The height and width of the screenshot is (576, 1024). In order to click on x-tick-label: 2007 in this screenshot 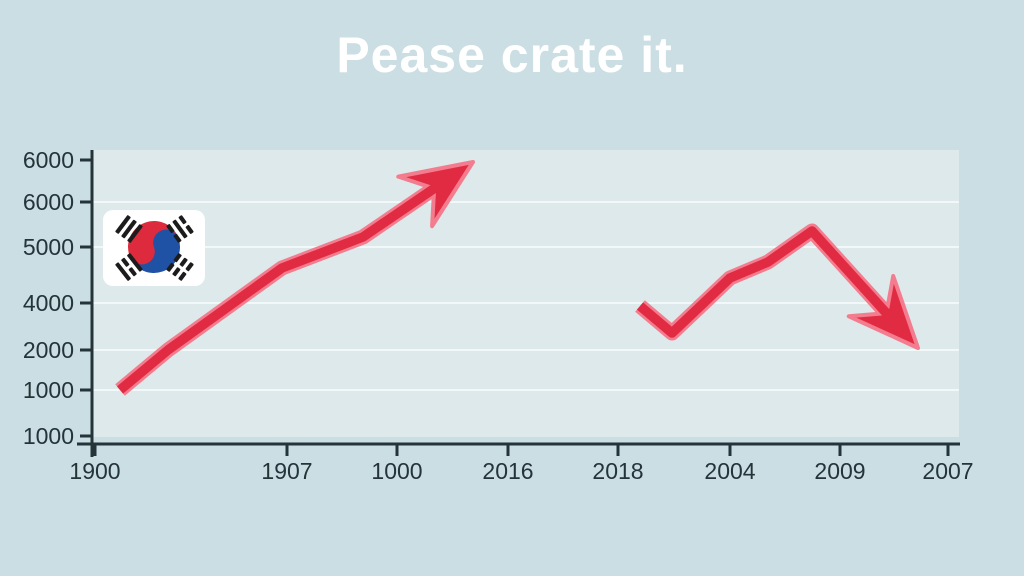, I will do `click(947, 471)`.